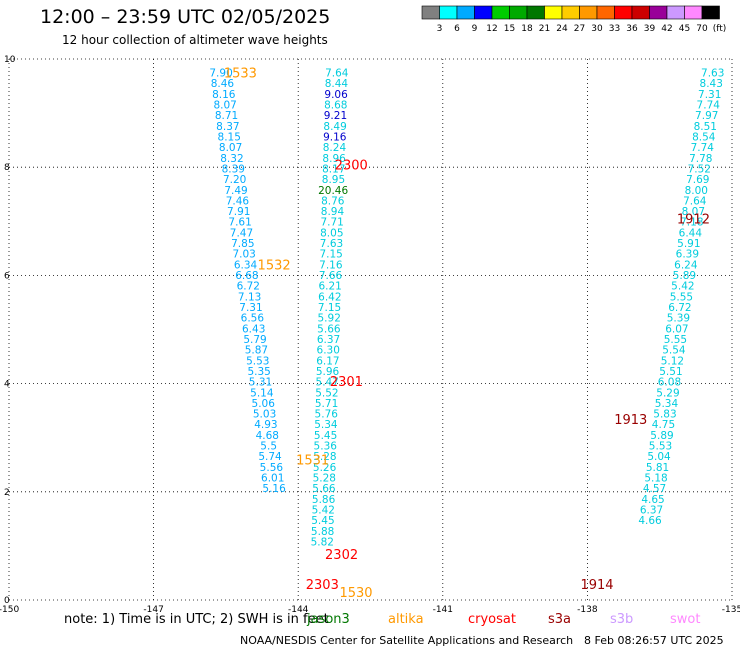  Describe the element at coordinates (336, 95) in the screenshot. I see `wave-height-value: 9.06` at that location.